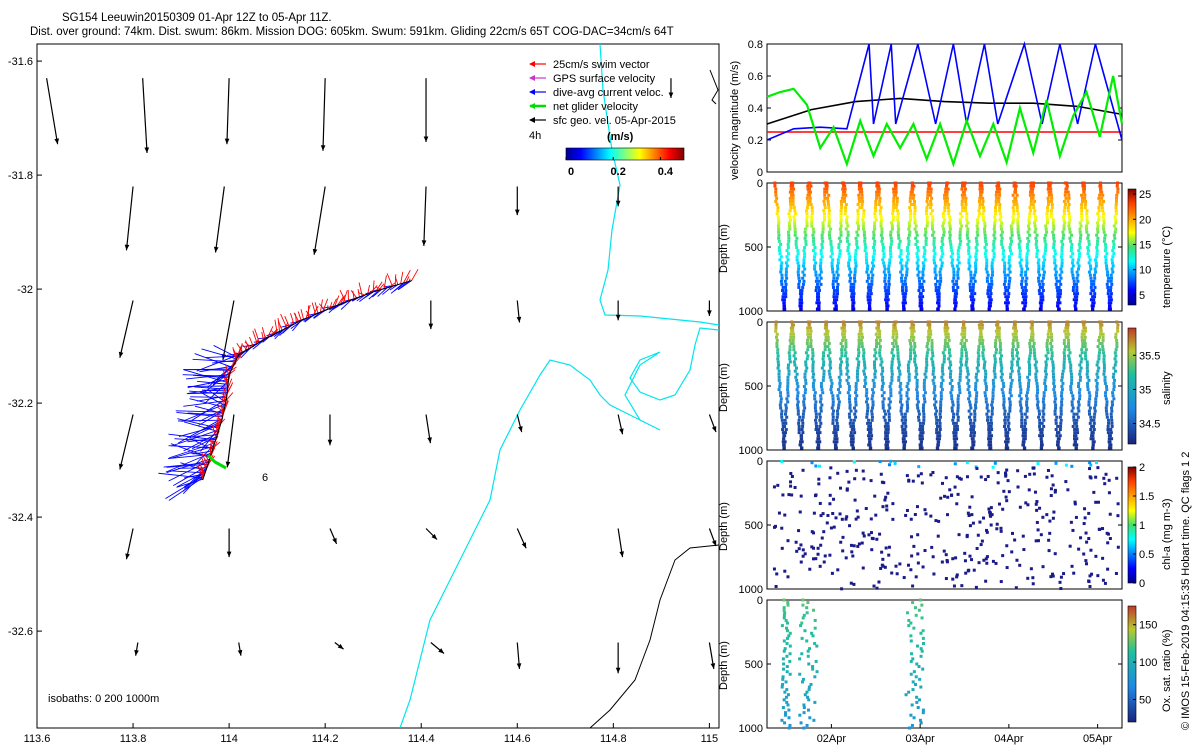 The height and width of the screenshot is (750, 1200). I want to click on legend-arrowhead, so click(532, 106).